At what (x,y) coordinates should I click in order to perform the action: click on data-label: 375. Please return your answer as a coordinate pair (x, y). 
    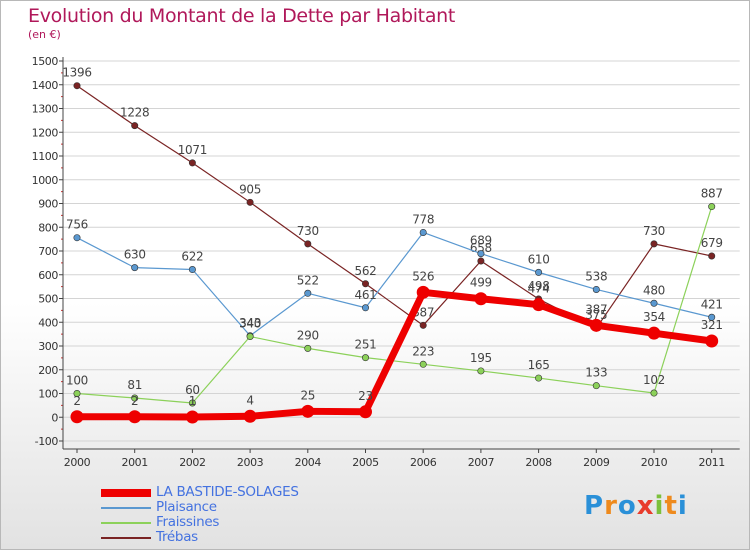
    Looking at the image, I should click on (596, 315).